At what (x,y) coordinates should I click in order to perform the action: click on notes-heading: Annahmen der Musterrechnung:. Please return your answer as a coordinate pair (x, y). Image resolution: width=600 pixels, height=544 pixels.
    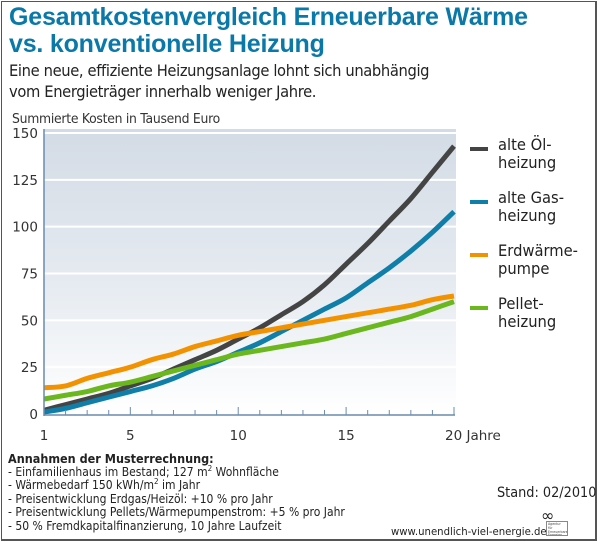
    Looking at the image, I should click on (111, 458).